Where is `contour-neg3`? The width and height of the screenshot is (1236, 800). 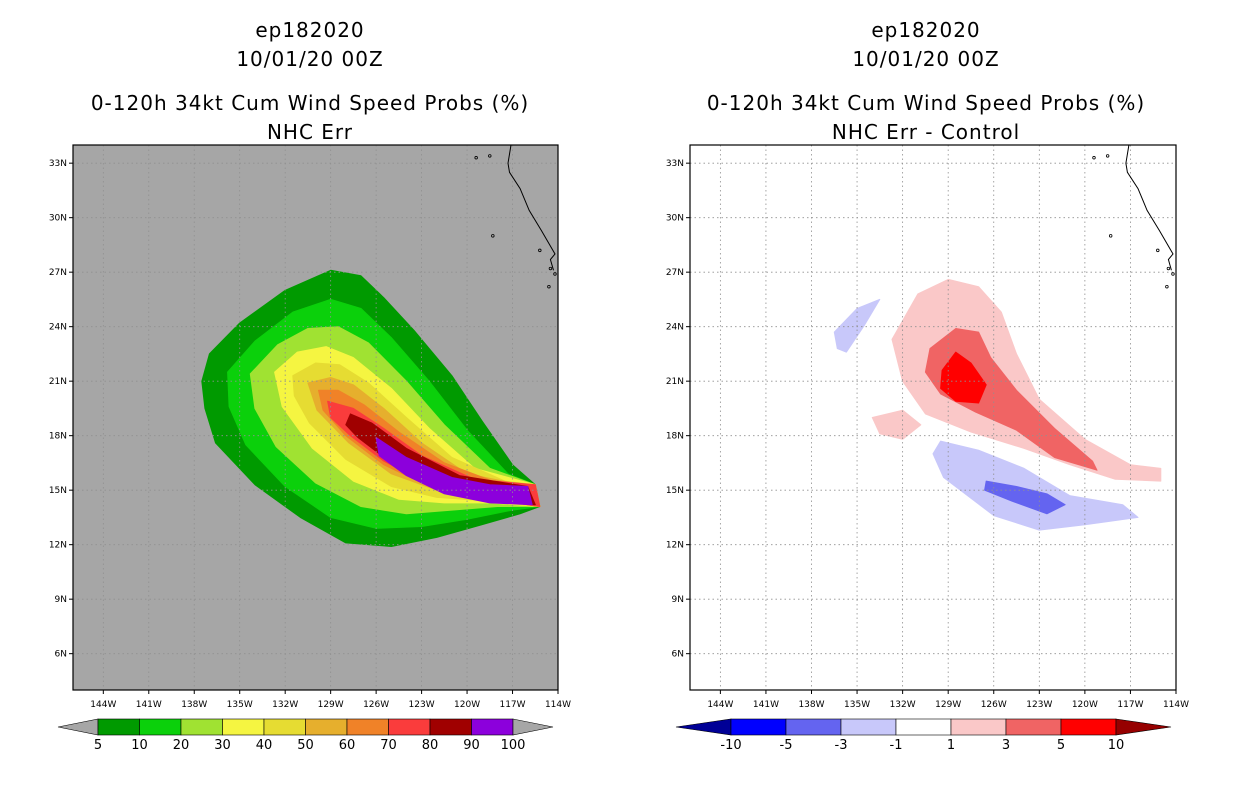
contour-neg3 is located at coordinates (1025, 497).